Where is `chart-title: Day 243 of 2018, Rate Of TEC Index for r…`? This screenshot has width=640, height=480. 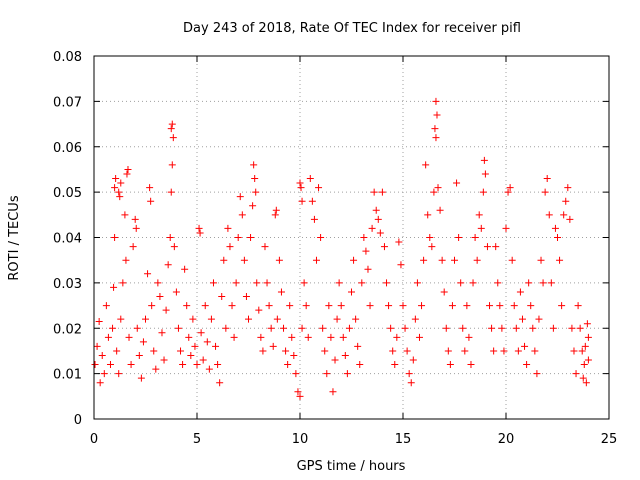
chart-title: Day 243 of 2018, Rate Of TEC Index for r… is located at coordinates (352, 28).